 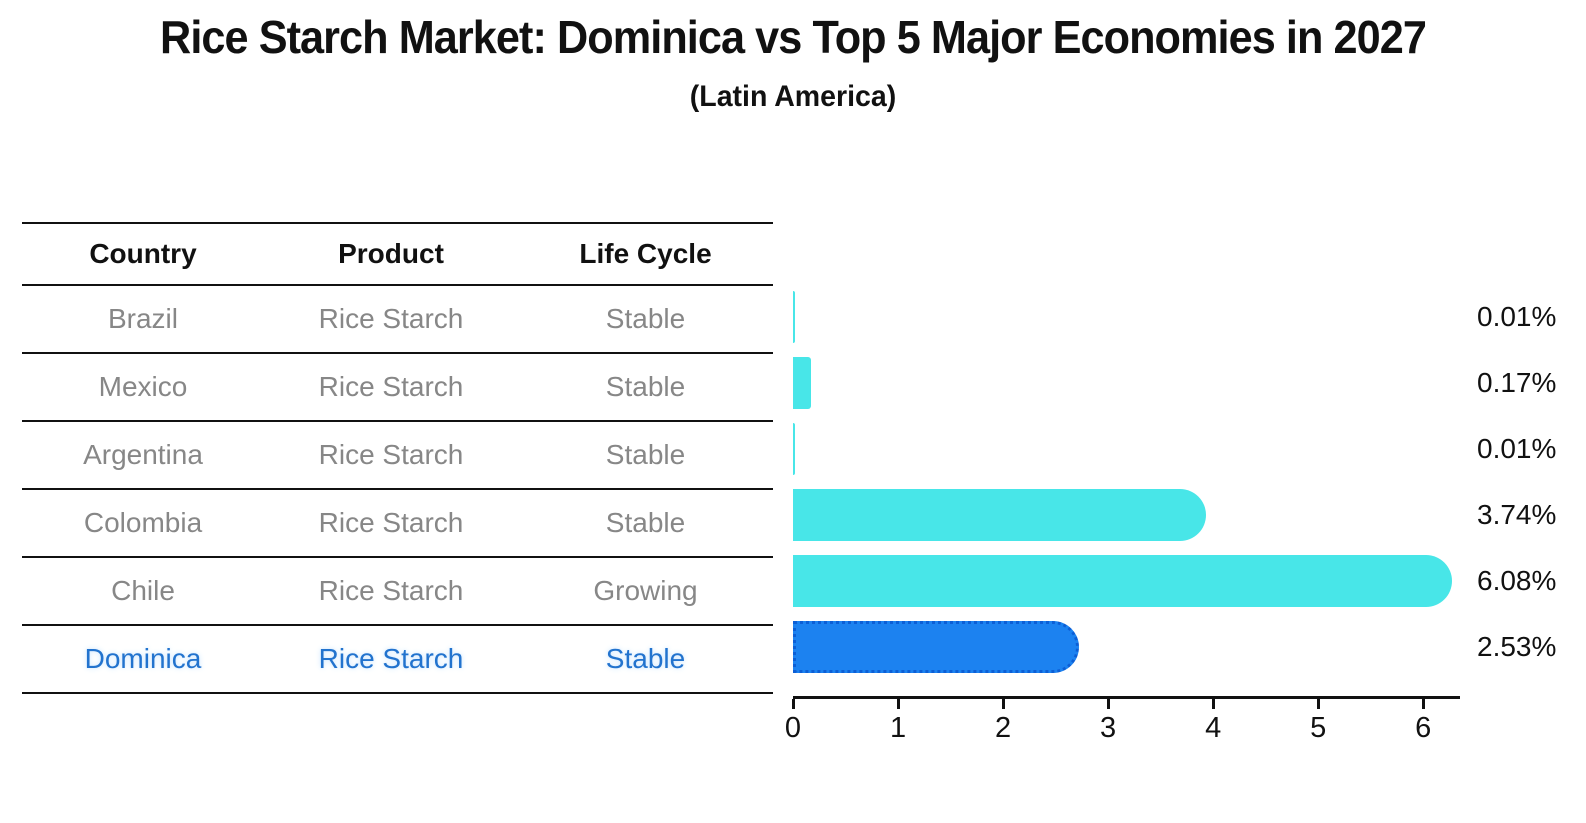 I want to click on bar-mexico, so click(x=802, y=383).